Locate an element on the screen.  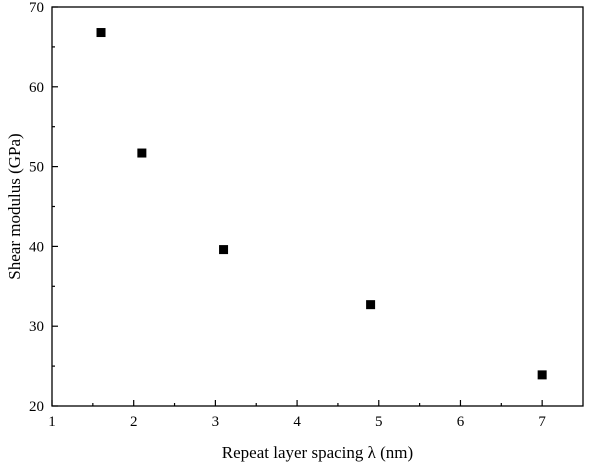
x-tick-label: 4 is located at coordinates (297, 422).